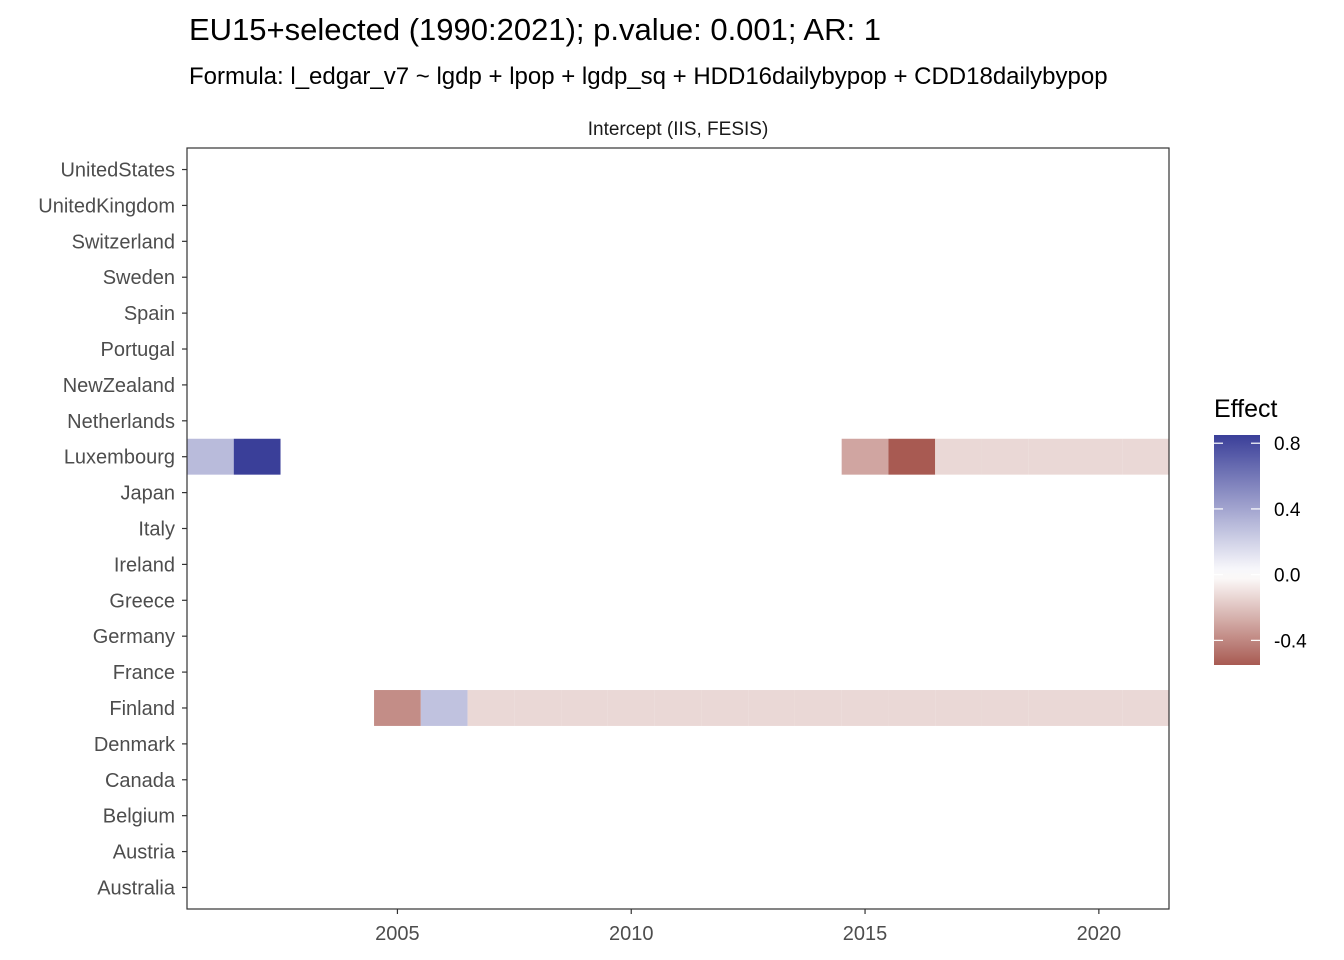  I want to click on y-tick-label: Australia, so click(136, 888).